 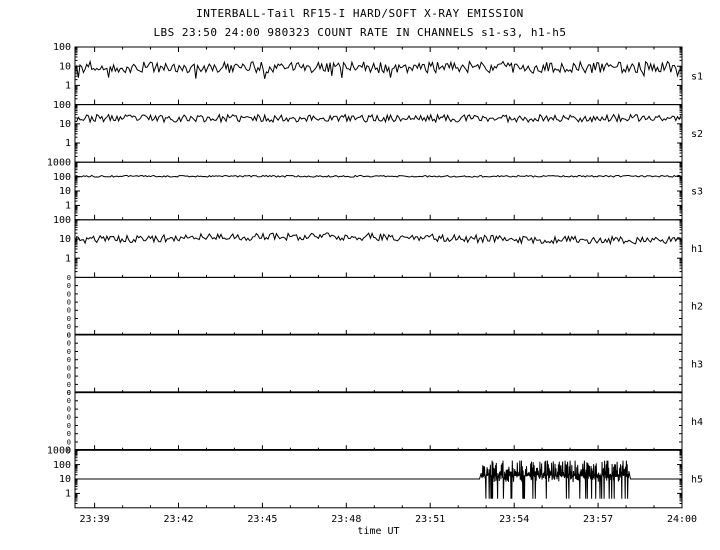 What do you see at coordinates (697, 422) in the screenshot?
I see `channel-label-h4: h4` at bounding box center [697, 422].